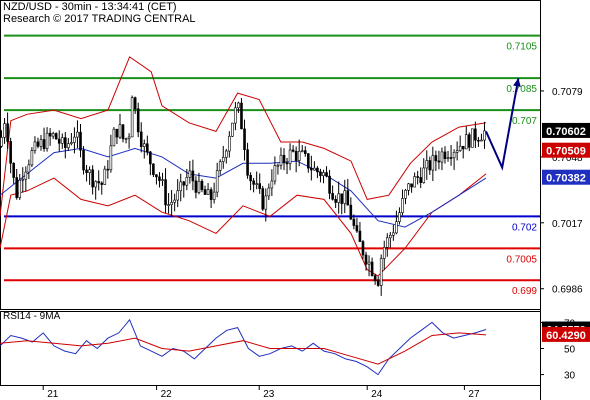 The height and width of the screenshot is (400, 590). Describe the element at coordinates (521, 89) in the screenshot. I see `level-label-resistance: 0.7085` at that location.